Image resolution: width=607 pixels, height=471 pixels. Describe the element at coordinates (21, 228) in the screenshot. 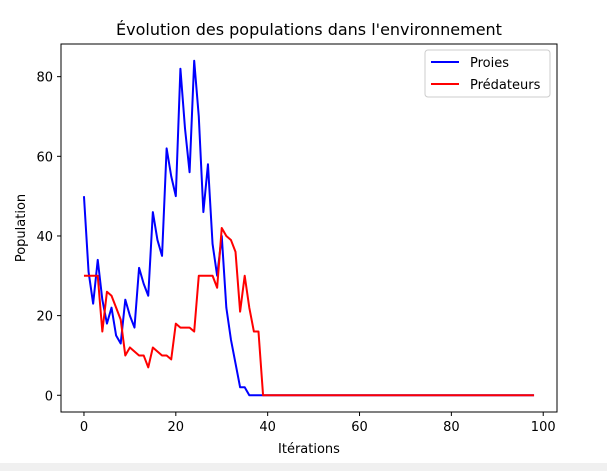

I see `y-axis-label: Population` at that location.